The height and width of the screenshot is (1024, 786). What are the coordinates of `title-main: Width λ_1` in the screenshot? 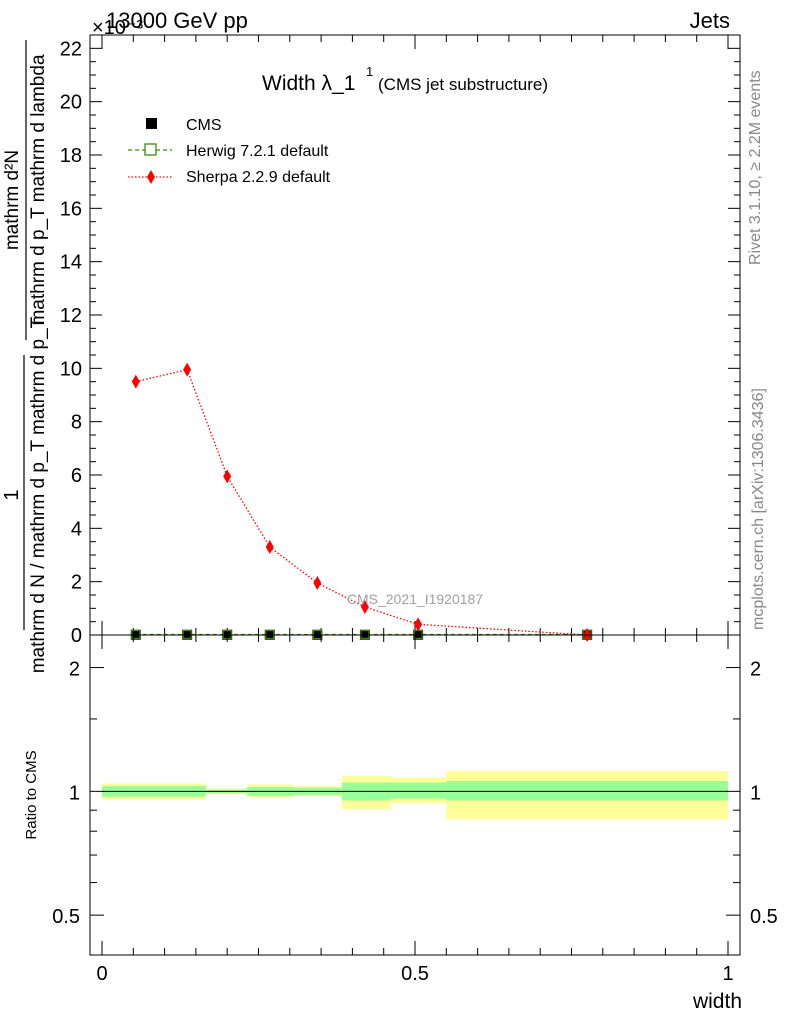 It's located at (308, 83).